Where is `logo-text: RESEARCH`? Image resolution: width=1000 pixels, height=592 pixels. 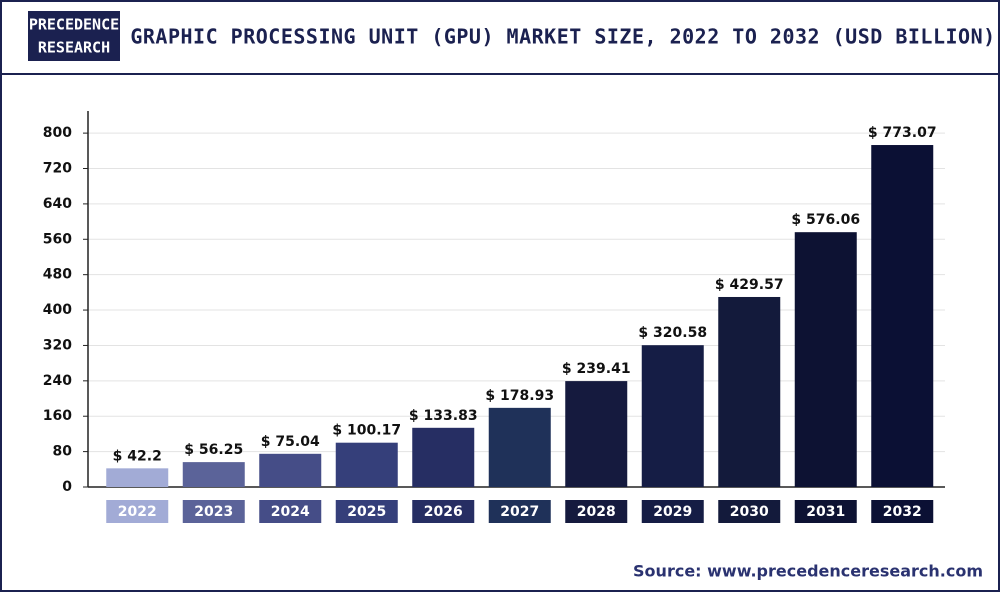
logo-text: RESEARCH is located at coordinates (74, 48).